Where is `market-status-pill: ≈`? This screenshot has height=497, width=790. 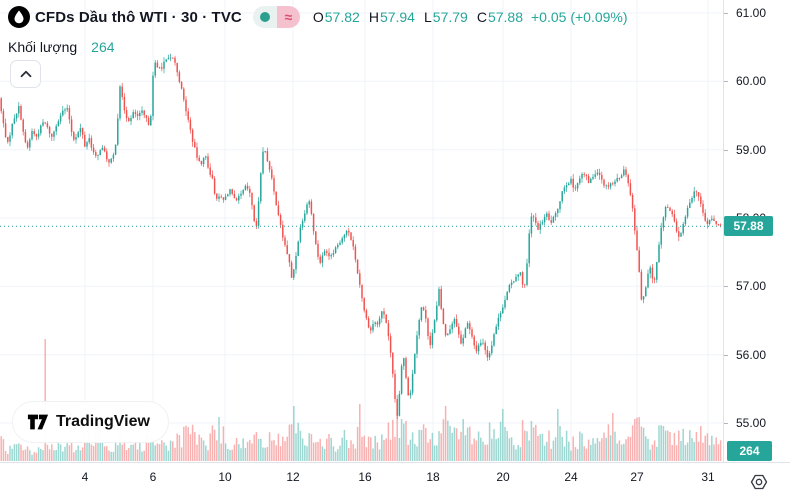
market-status-pill: ≈ is located at coordinates (276, 17).